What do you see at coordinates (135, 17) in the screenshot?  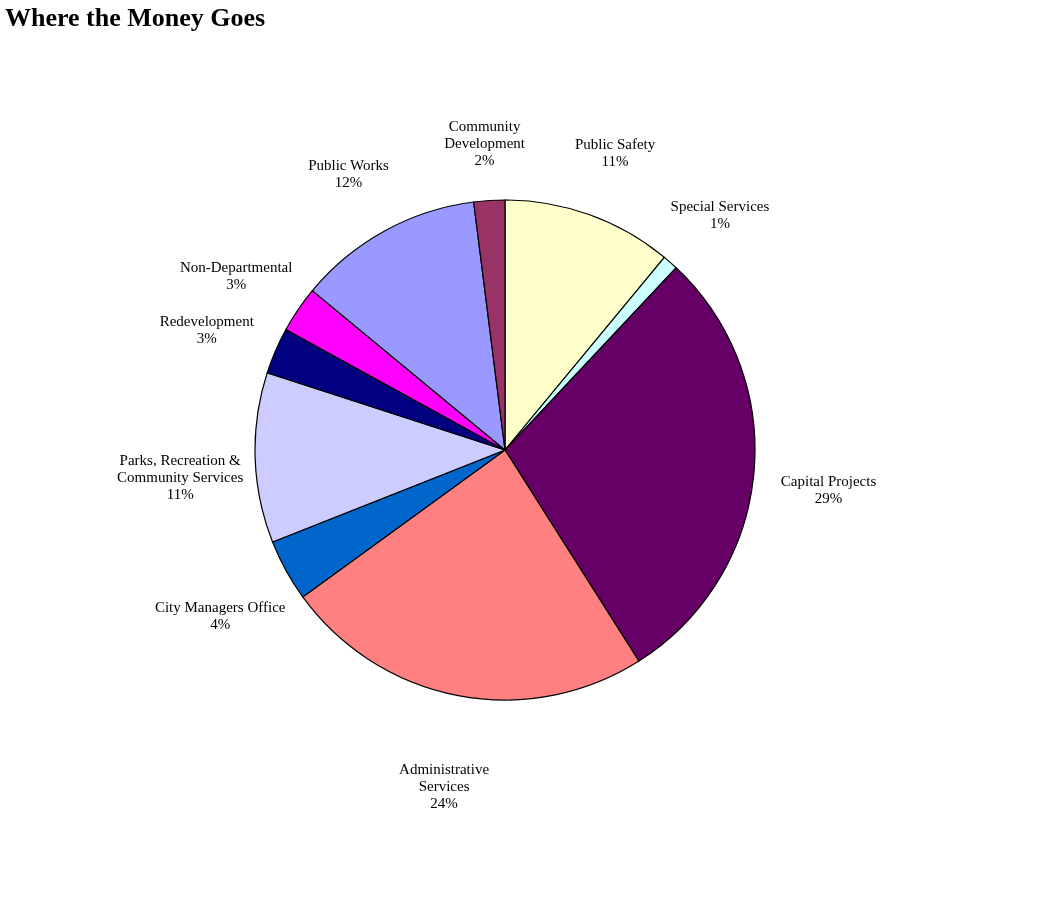 I see `chart-title: Where the Money Goes` at bounding box center [135, 17].